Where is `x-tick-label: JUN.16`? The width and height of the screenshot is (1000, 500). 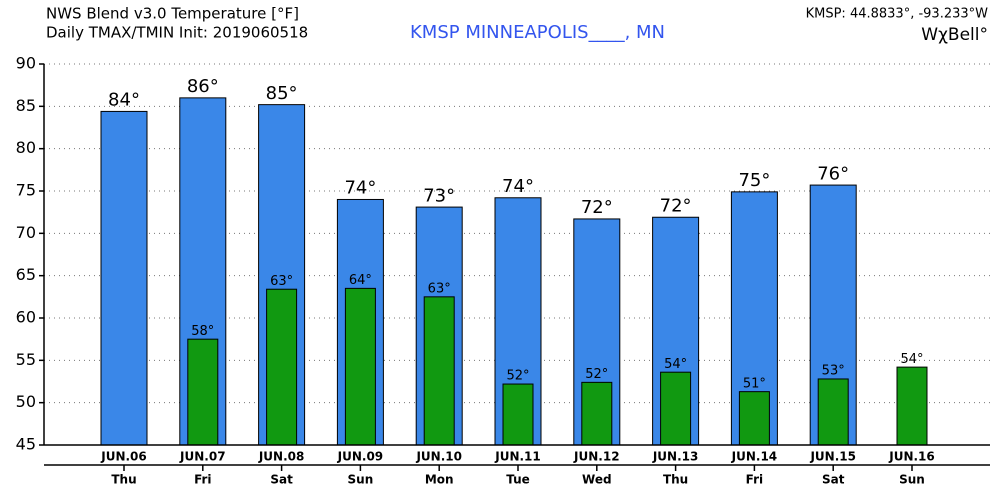
x-tick-label: JUN.16 is located at coordinates (911, 457).